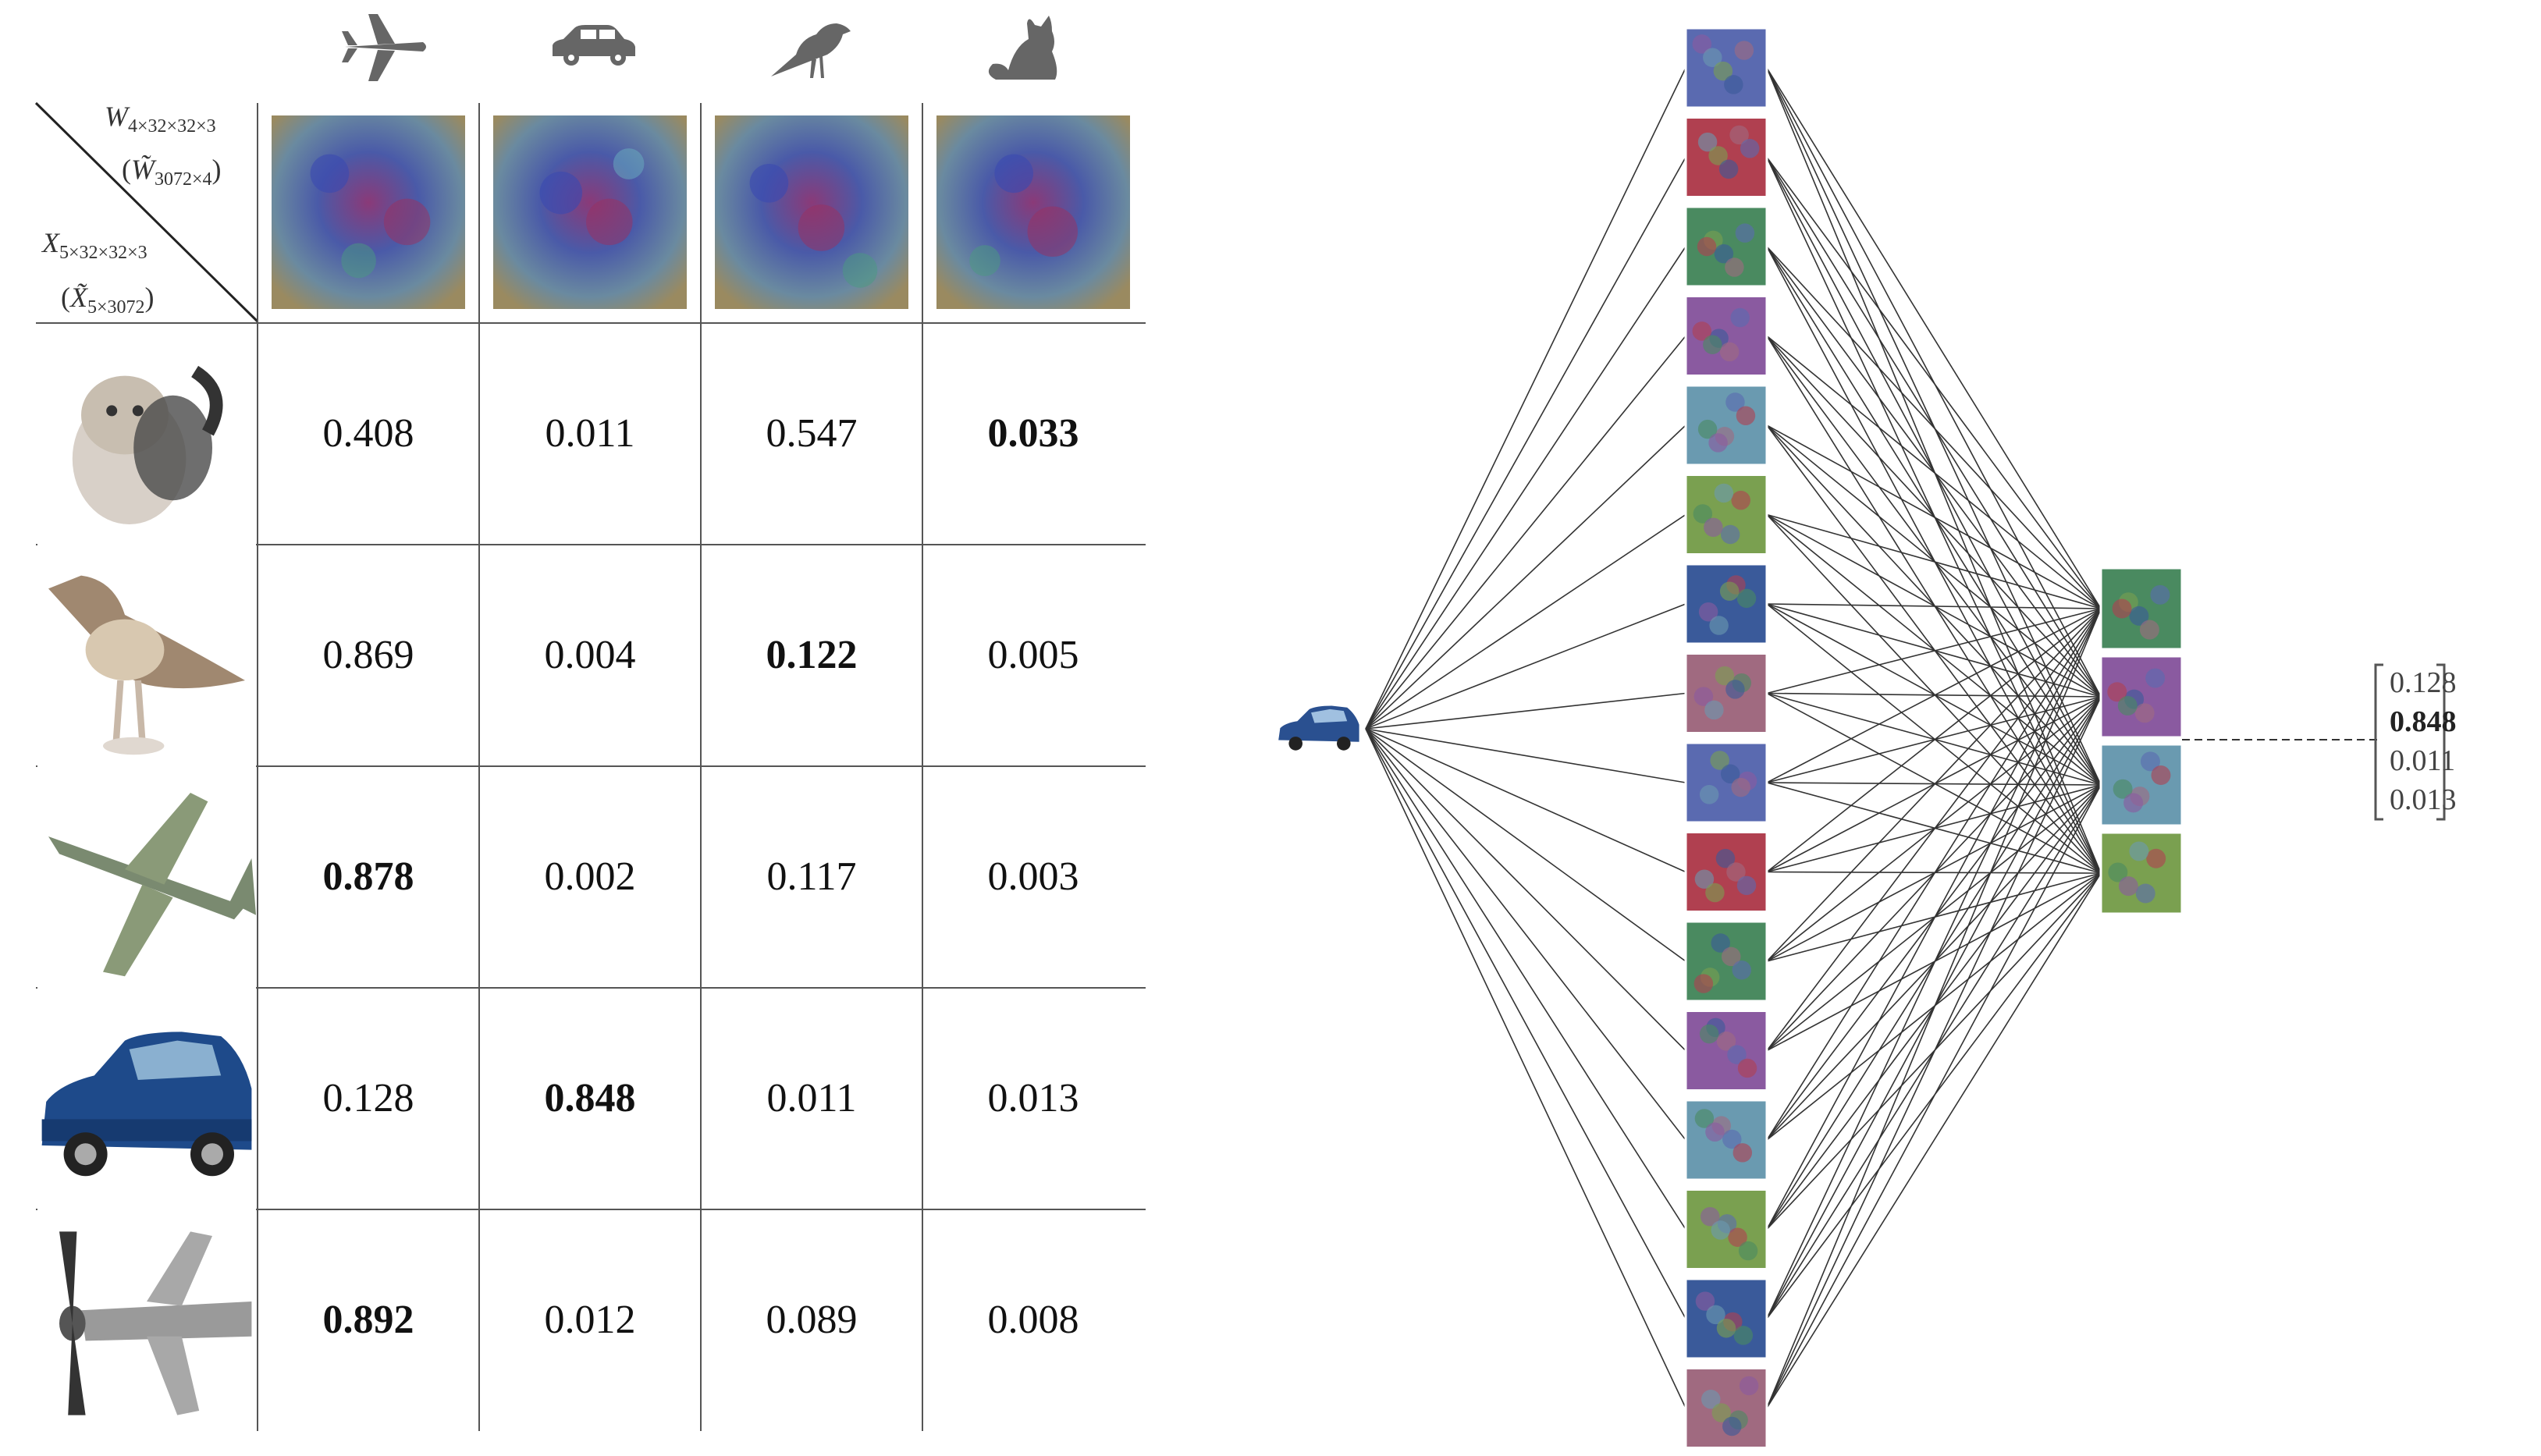 The width and height of the screenshot is (2541, 1456). What do you see at coordinates (590, 1320) in the screenshot?
I see `score-cell: 0.012` at bounding box center [590, 1320].